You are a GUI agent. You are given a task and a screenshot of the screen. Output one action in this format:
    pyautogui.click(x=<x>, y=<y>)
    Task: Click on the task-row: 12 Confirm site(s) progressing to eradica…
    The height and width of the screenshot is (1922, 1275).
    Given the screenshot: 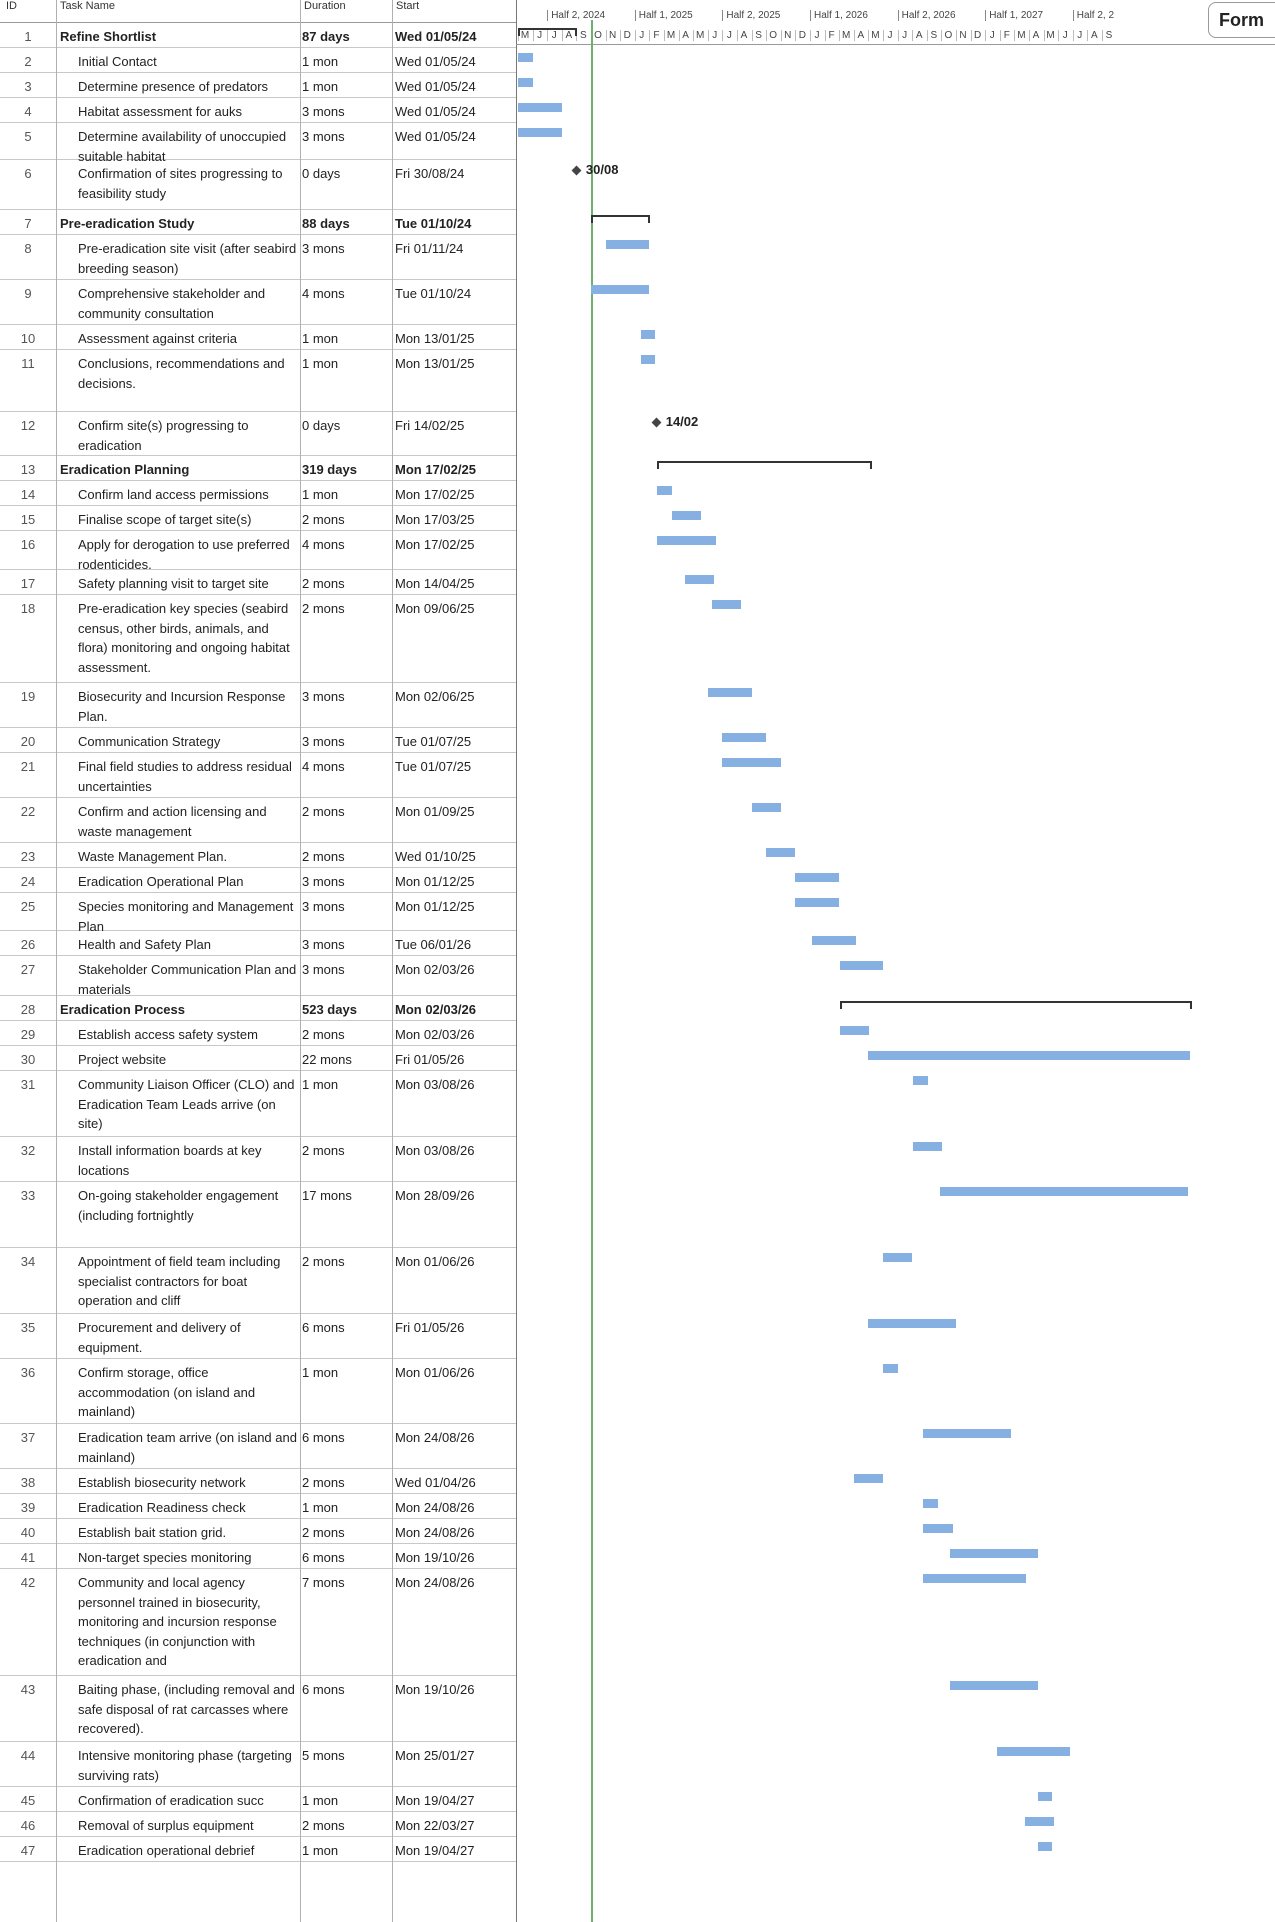 What is the action you would take?
    pyautogui.click(x=258, y=434)
    